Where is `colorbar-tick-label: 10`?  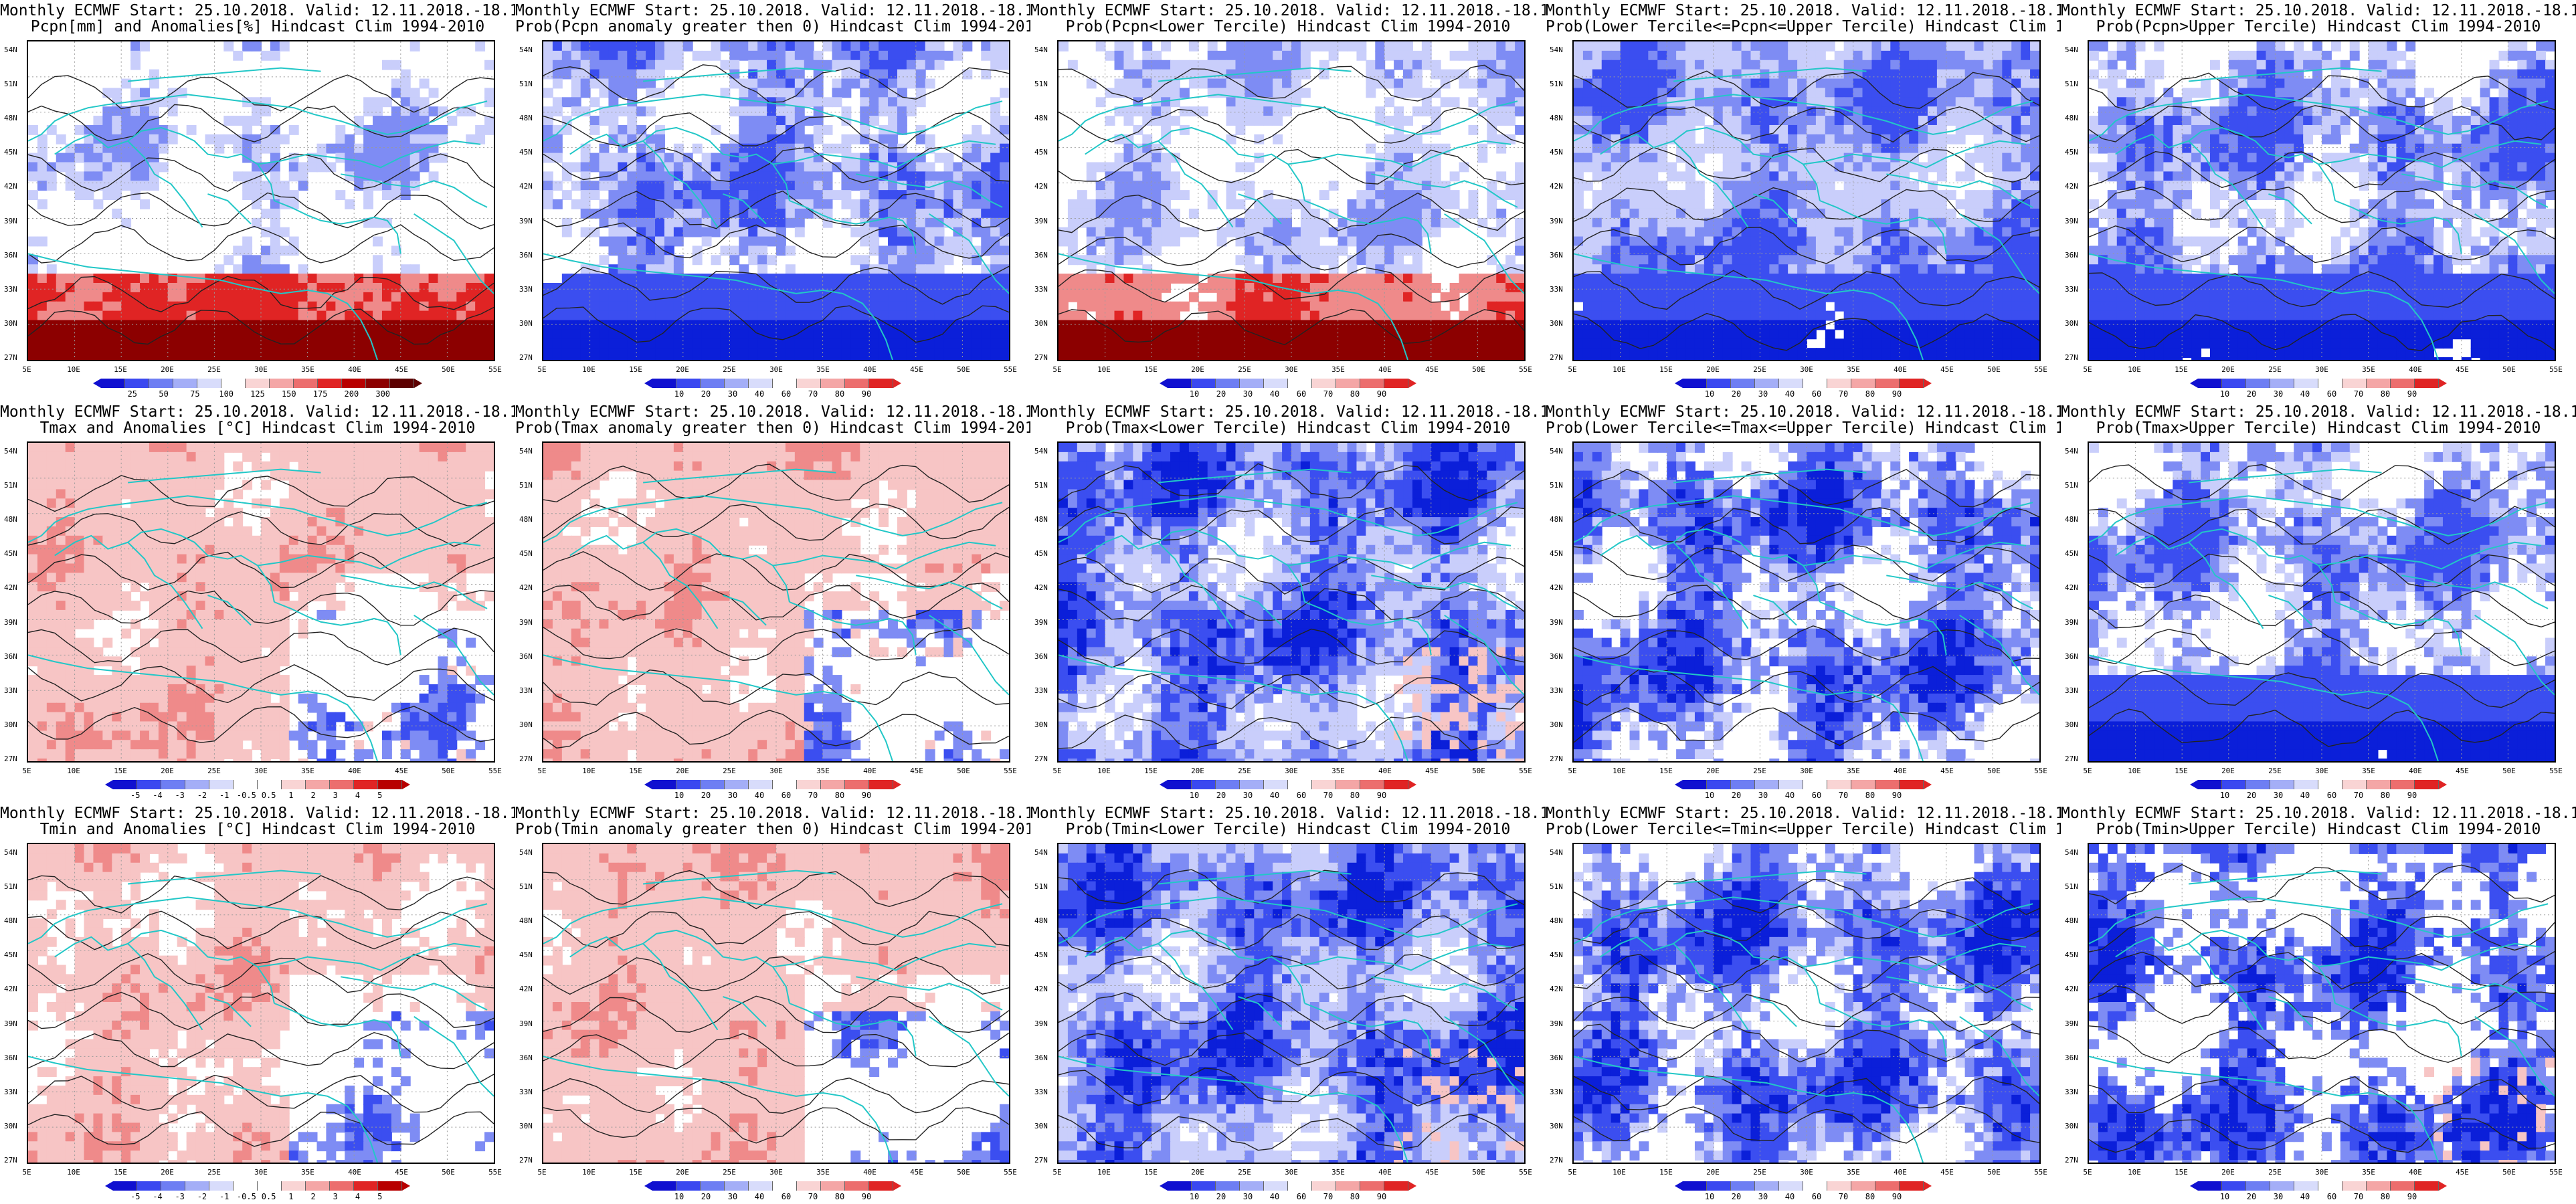 colorbar-tick-label: 10 is located at coordinates (679, 795).